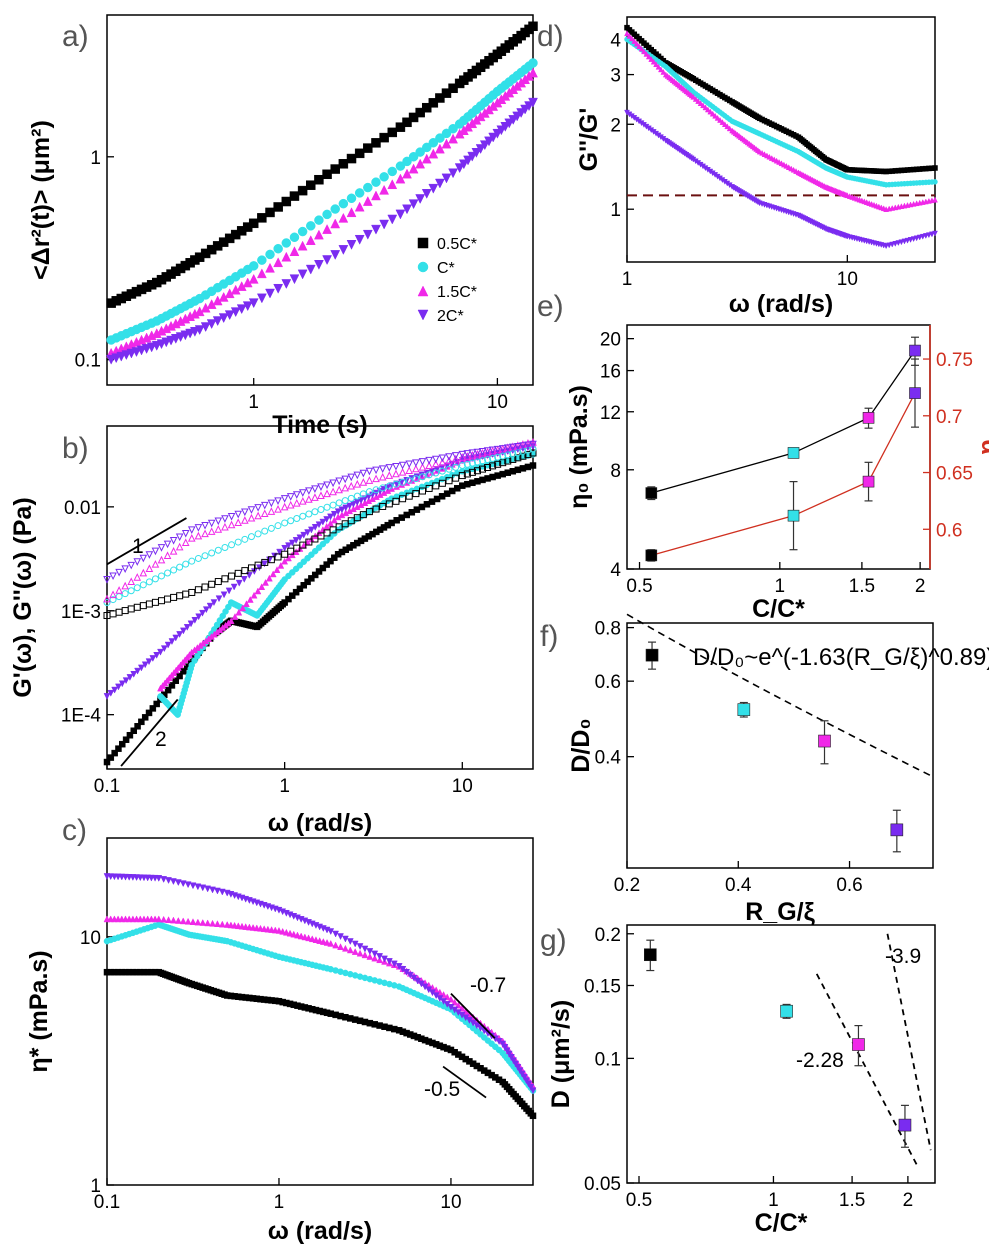  Describe the element at coordinates (473, 1016) in the screenshot. I see `slope-line` at that location.